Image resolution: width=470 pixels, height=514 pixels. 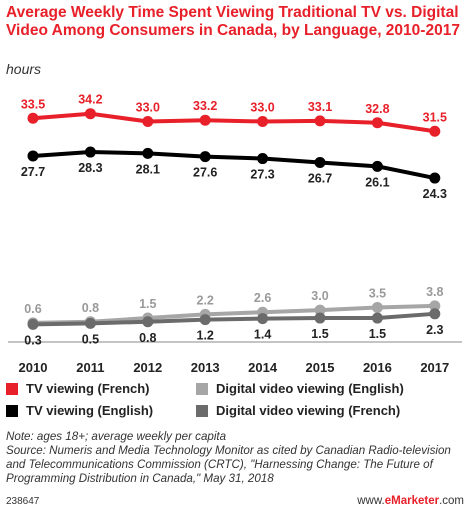 I want to click on footer: 238647 www.eMarketer.com, so click(x=235, y=501).